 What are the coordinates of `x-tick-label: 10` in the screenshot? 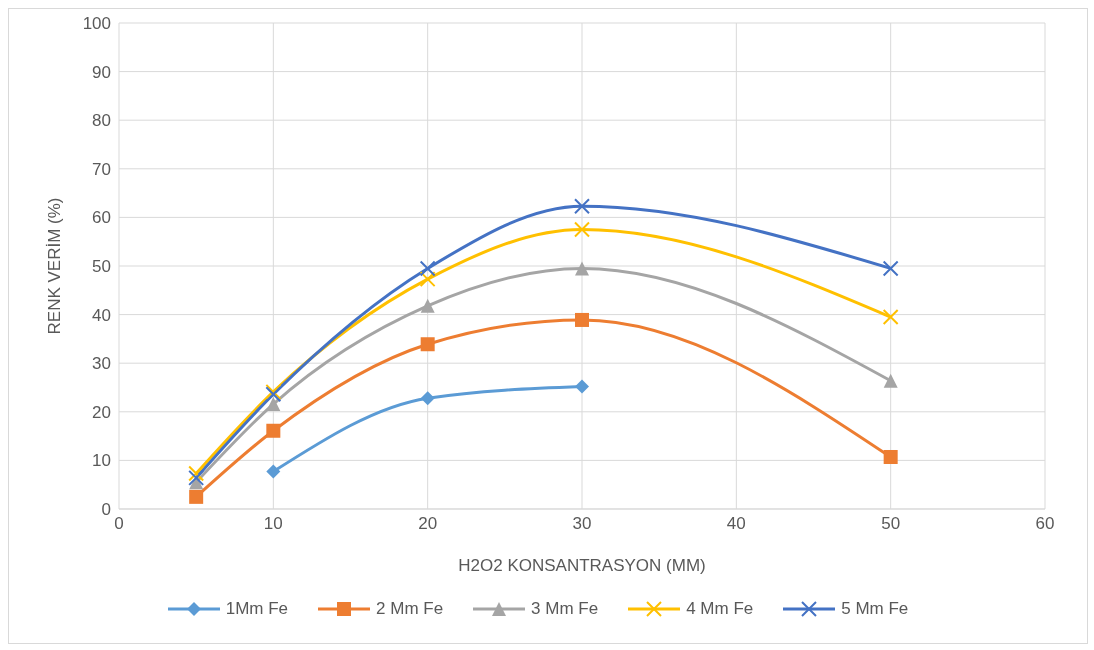 It's located at (273, 524).